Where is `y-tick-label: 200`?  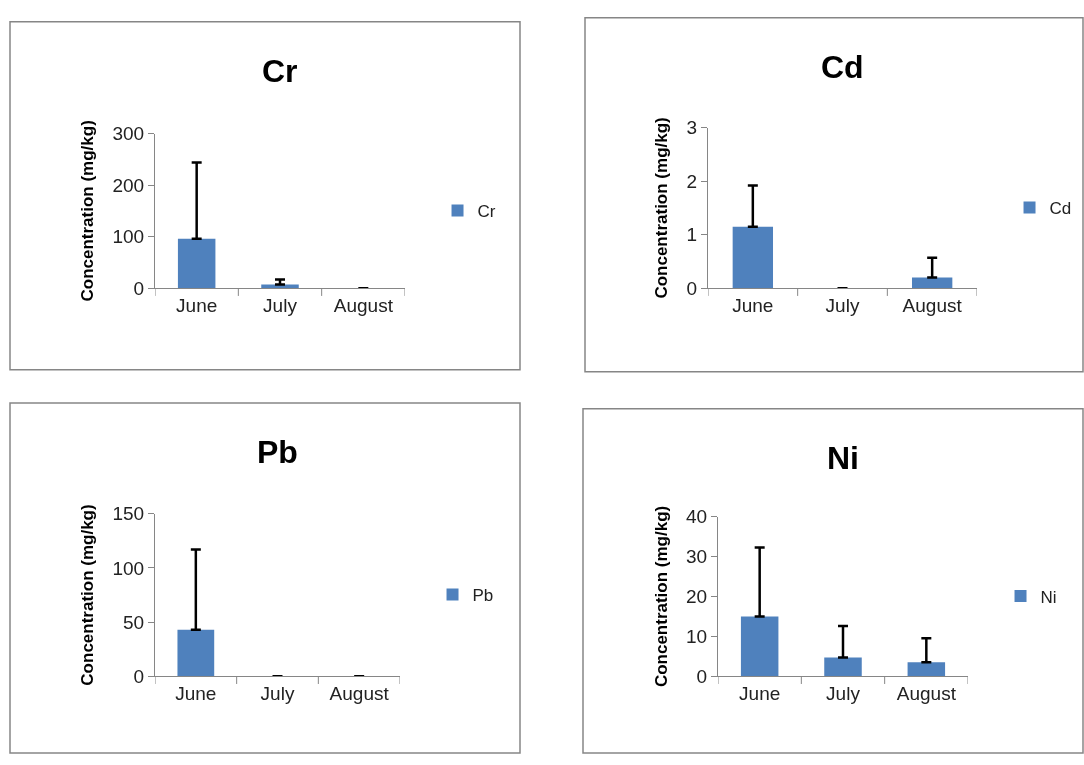
y-tick-label: 200 is located at coordinates (128, 185).